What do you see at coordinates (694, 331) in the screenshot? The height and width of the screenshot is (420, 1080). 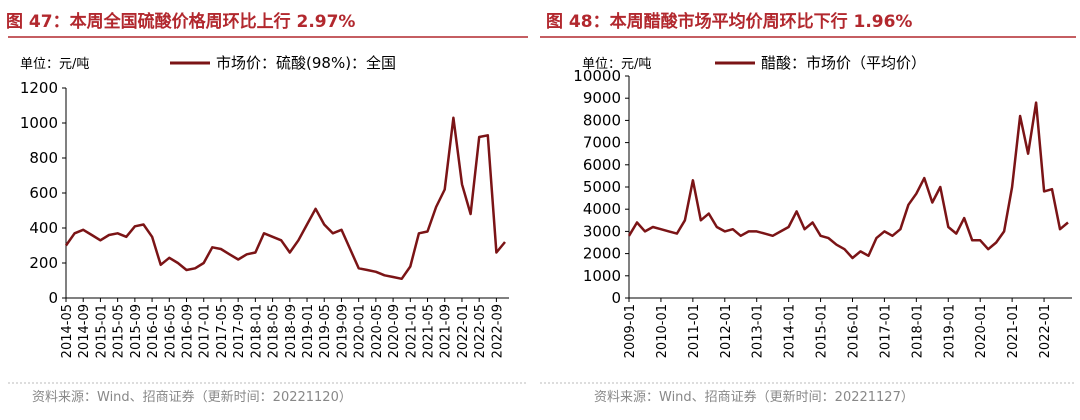 I see `x-tick-label: 2011-01` at bounding box center [694, 331].